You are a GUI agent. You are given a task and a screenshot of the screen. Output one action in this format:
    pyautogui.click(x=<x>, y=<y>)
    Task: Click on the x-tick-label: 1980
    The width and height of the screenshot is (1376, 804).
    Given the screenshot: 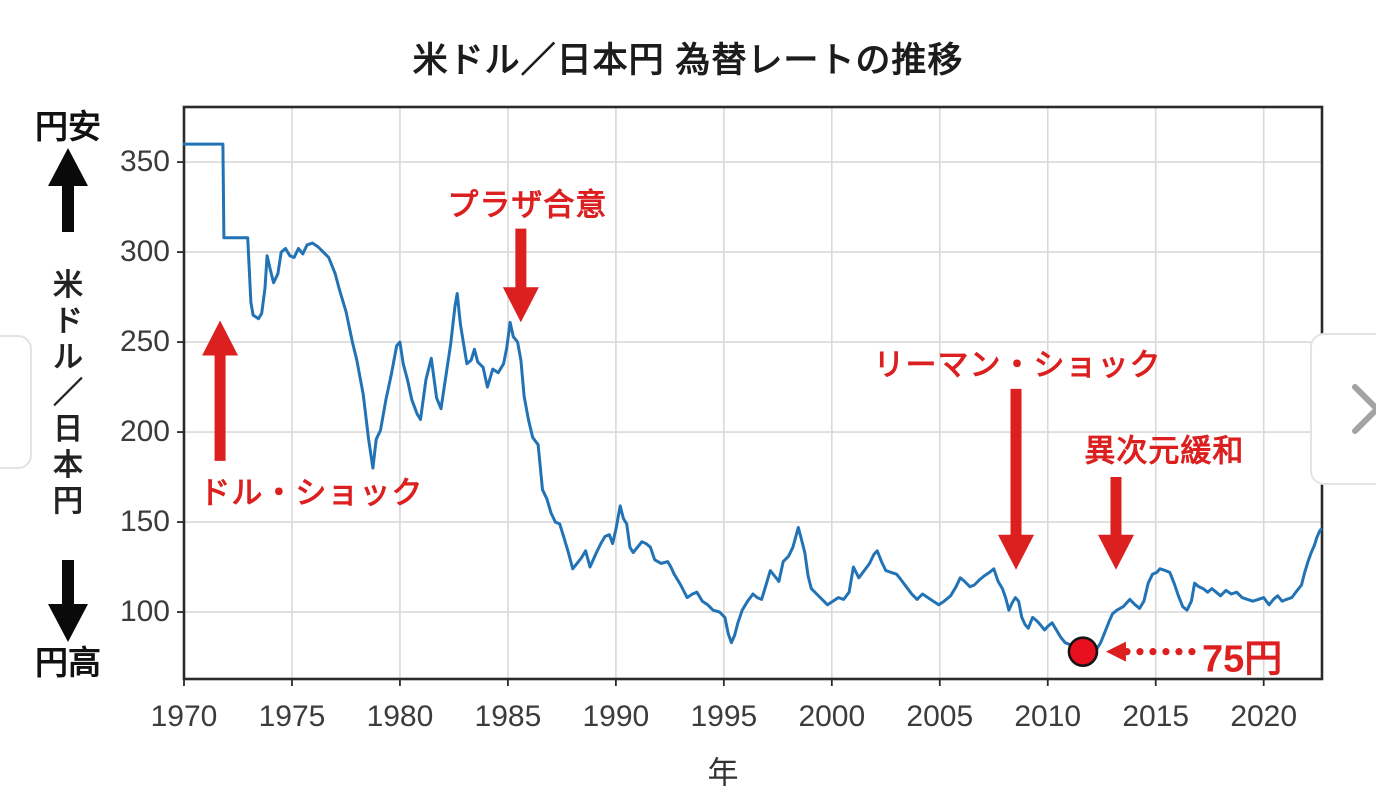 What is the action you would take?
    pyautogui.click(x=400, y=716)
    